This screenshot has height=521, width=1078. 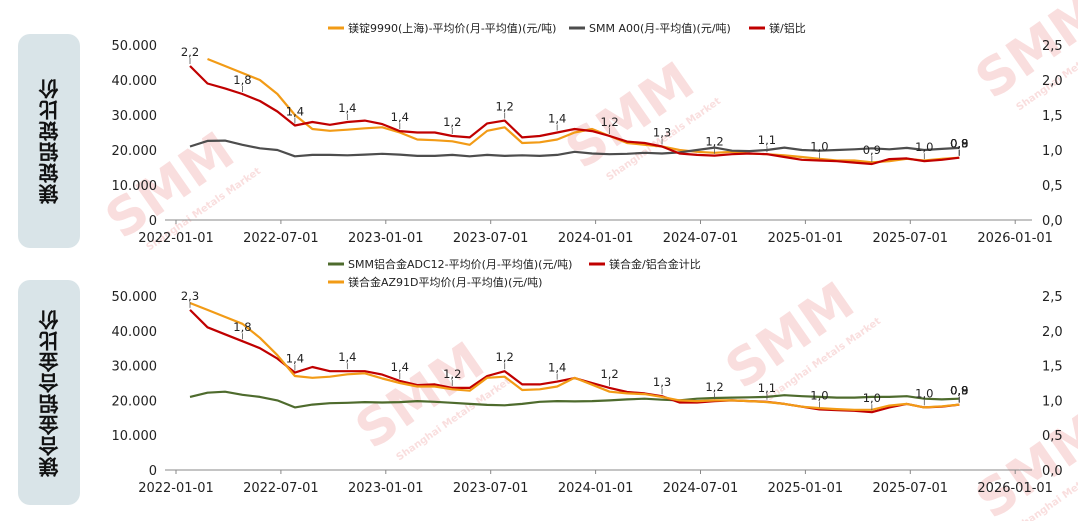 I want to click on chart2-x-tick: 2023-07-01, so click(x=491, y=488).